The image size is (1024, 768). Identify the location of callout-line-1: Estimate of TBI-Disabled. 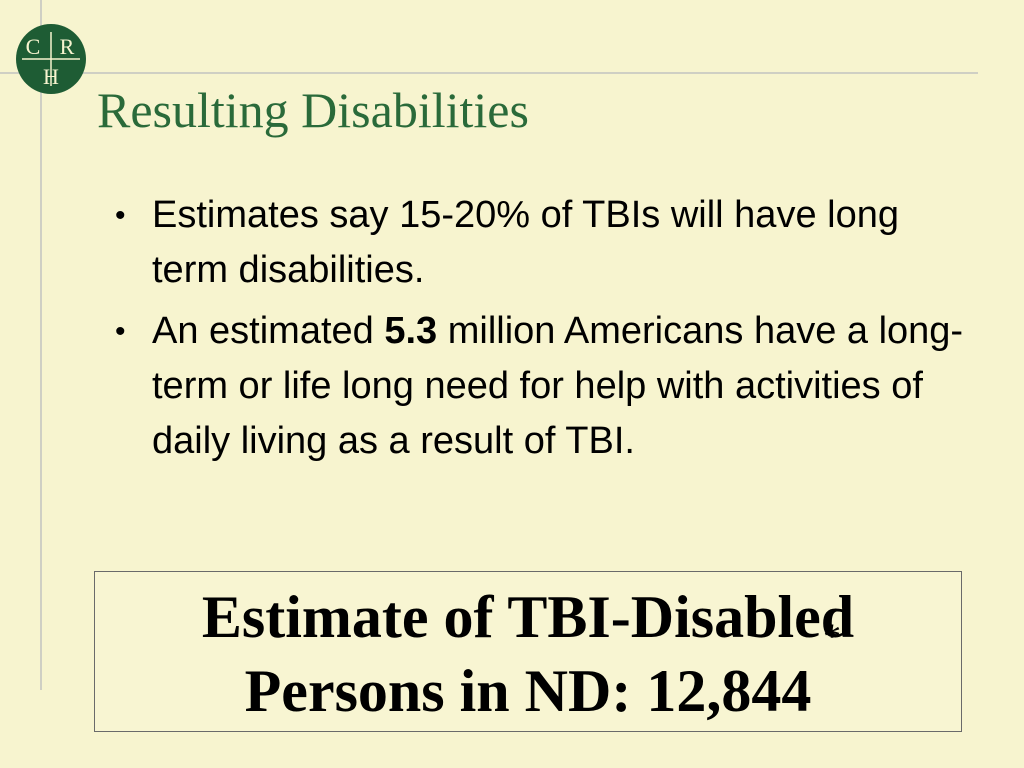
(528, 617).